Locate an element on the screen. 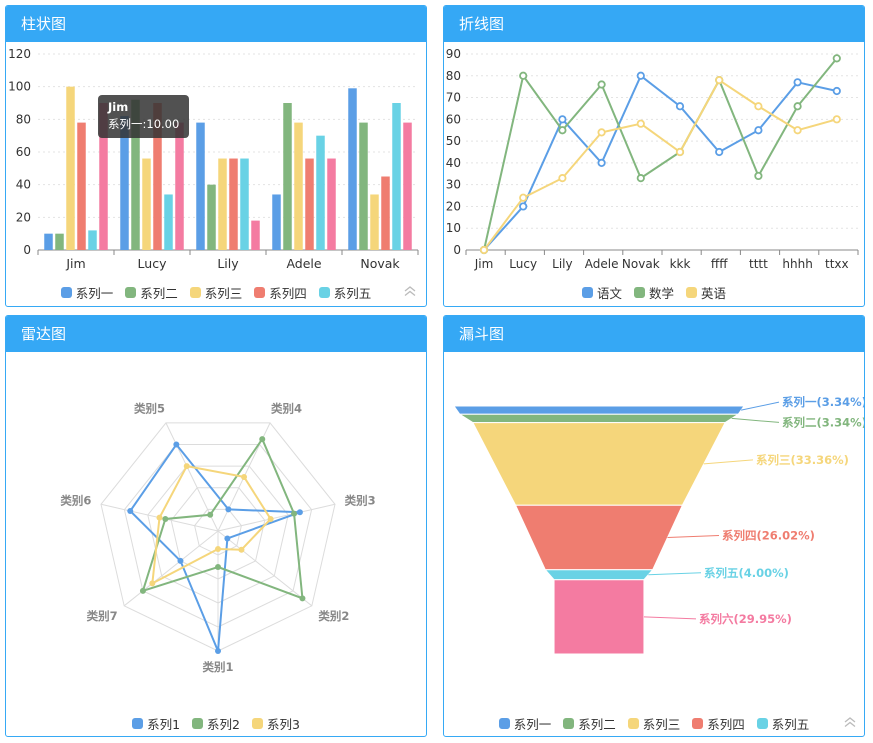 This screenshot has height=743, width=873. y-tick-label: 90 is located at coordinates (453, 54).